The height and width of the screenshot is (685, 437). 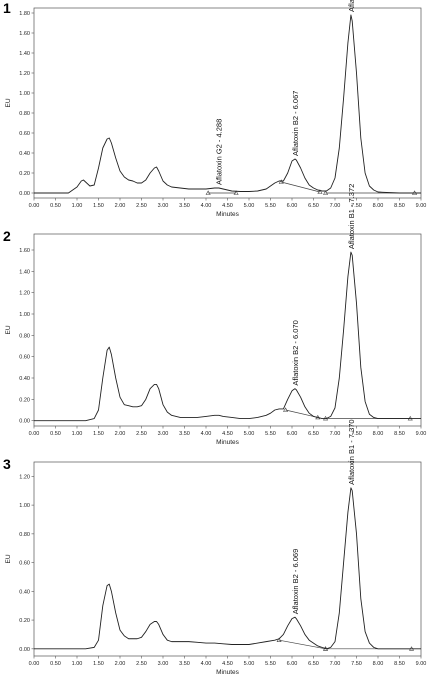 I want to click on y-tick-label: 1.80, so click(x=24, y=14).